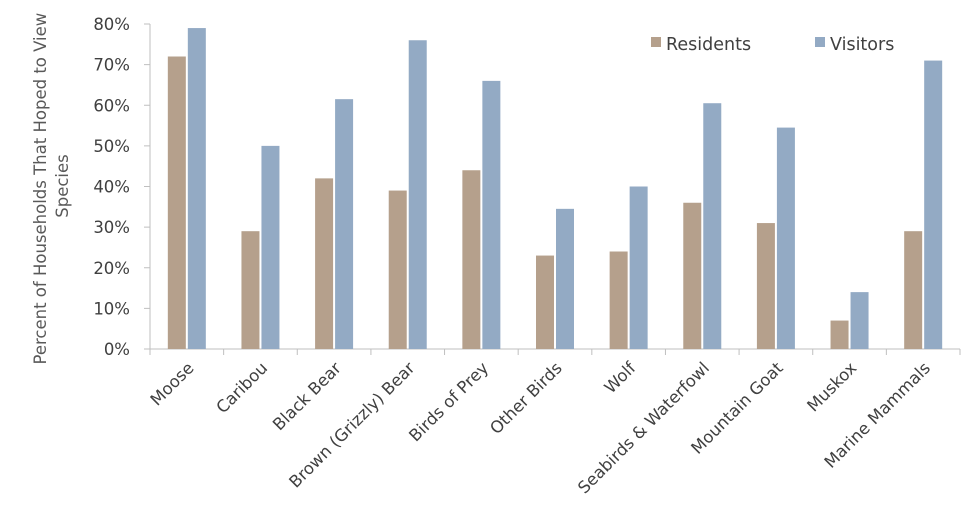 The image size is (961, 517). Describe the element at coordinates (111, 105) in the screenshot. I see `y-tick-label: 60%` at that location.